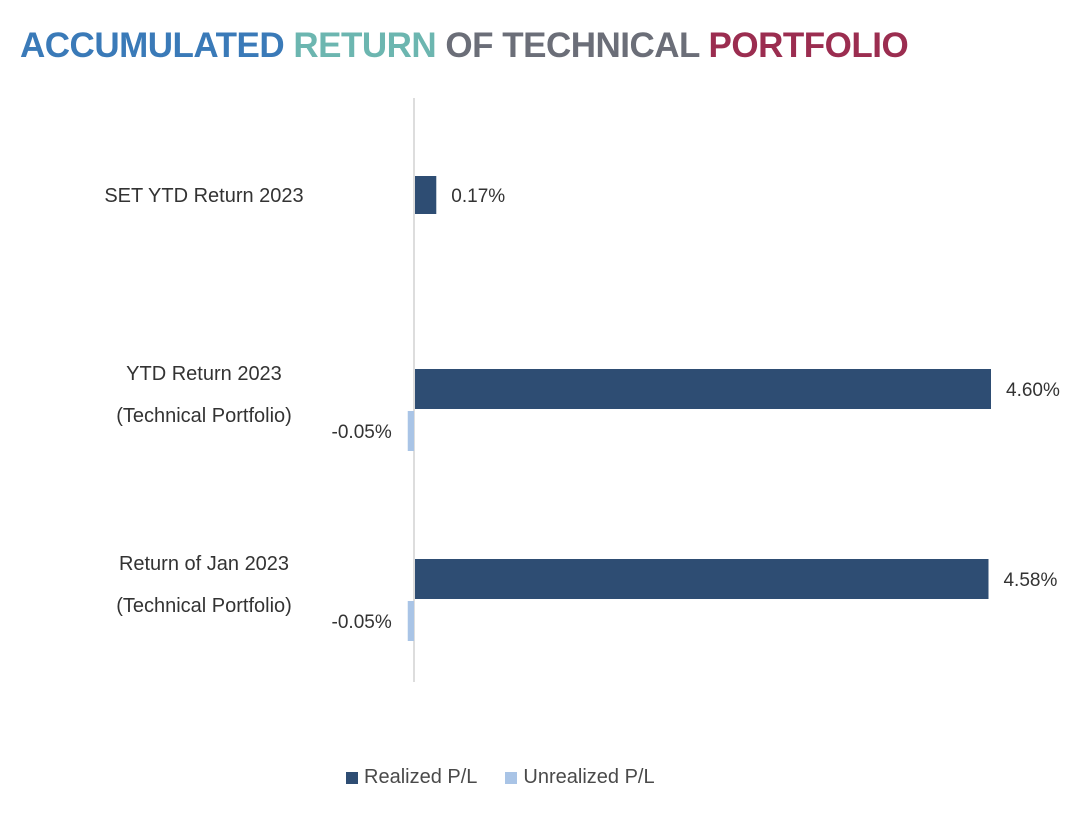 The width and height of the screenshot is (1088, 832). Describe the element at coordinates (577, 45) in the screenshot. I see `chart-title-part3: OF TECHNICAL` at that location.